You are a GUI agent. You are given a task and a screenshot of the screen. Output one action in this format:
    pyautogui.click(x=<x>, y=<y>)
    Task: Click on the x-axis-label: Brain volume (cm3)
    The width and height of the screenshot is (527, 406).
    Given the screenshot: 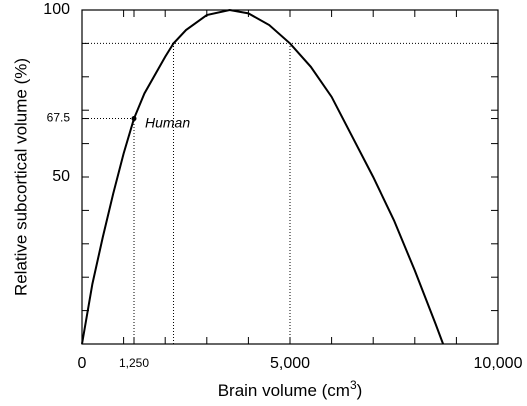 What is the action you would take?
    pyautogui.click(x=290, y=389)
    